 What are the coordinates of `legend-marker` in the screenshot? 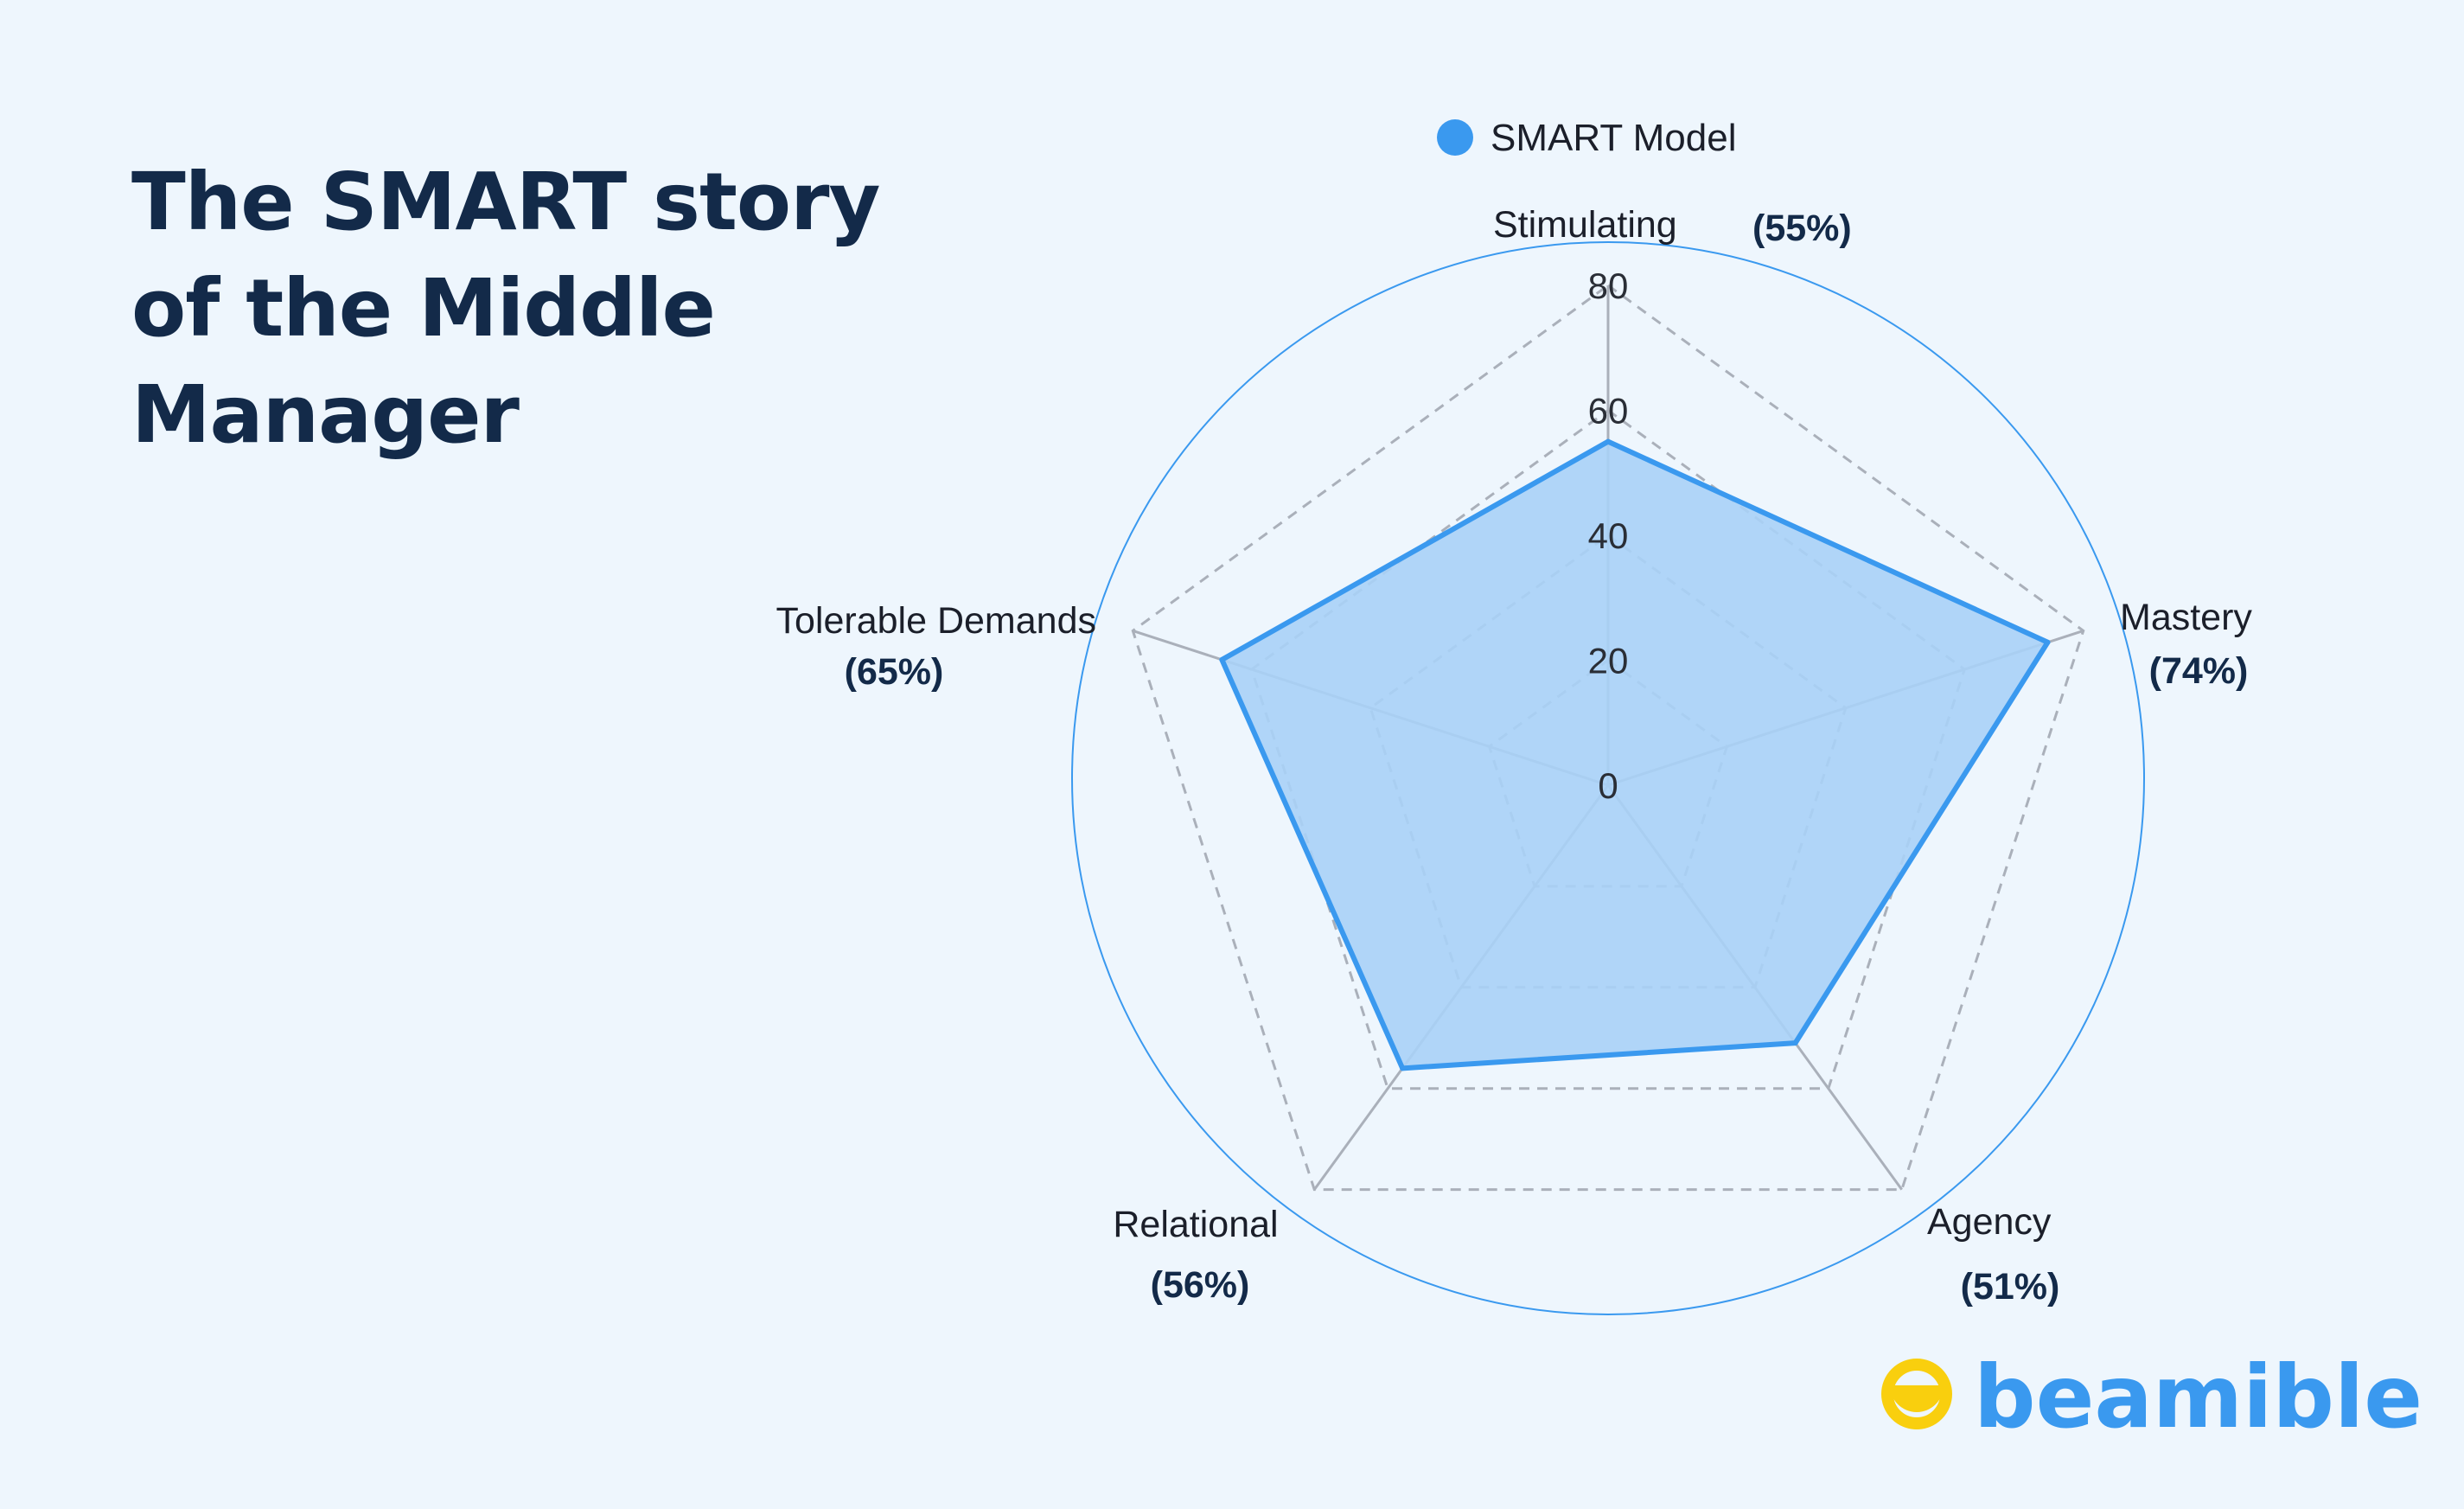 It's located at (1455, 137).